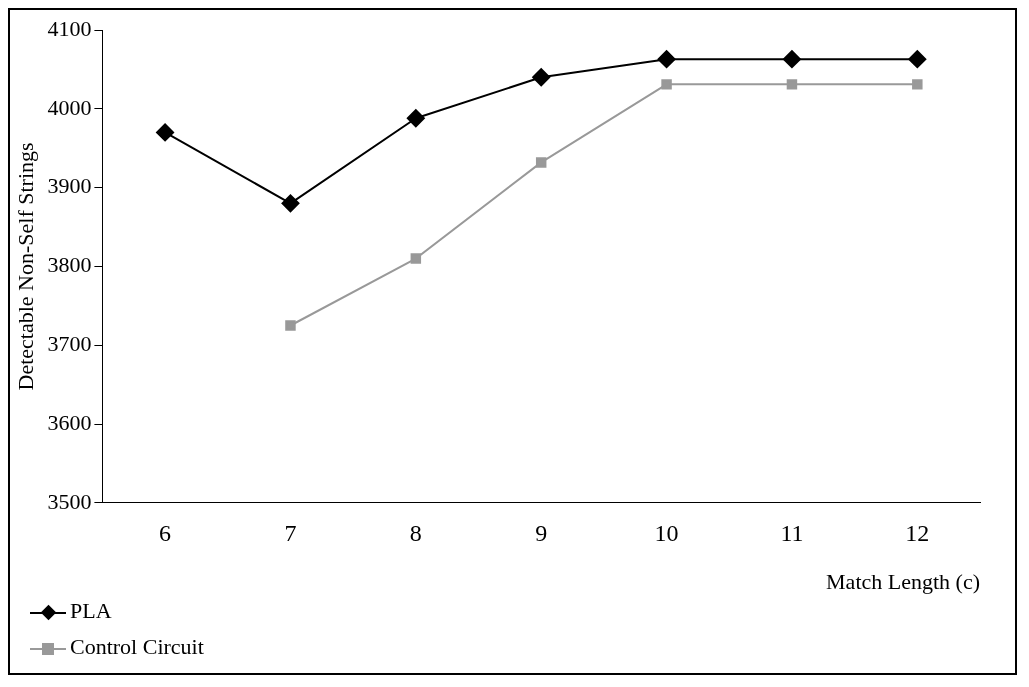 The height and width of the screenshot is (687, 1029). What do you see at coordinates (666, 533) in the screenshot?
I see `x-tick-label: 10` at bounding box center [666, 533].